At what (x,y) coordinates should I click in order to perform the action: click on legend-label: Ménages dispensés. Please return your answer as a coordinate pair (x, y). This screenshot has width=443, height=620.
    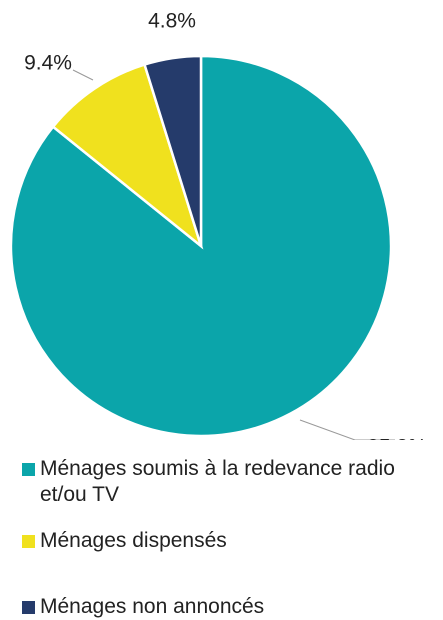
    Looking at the image, I should click on (133, 540).